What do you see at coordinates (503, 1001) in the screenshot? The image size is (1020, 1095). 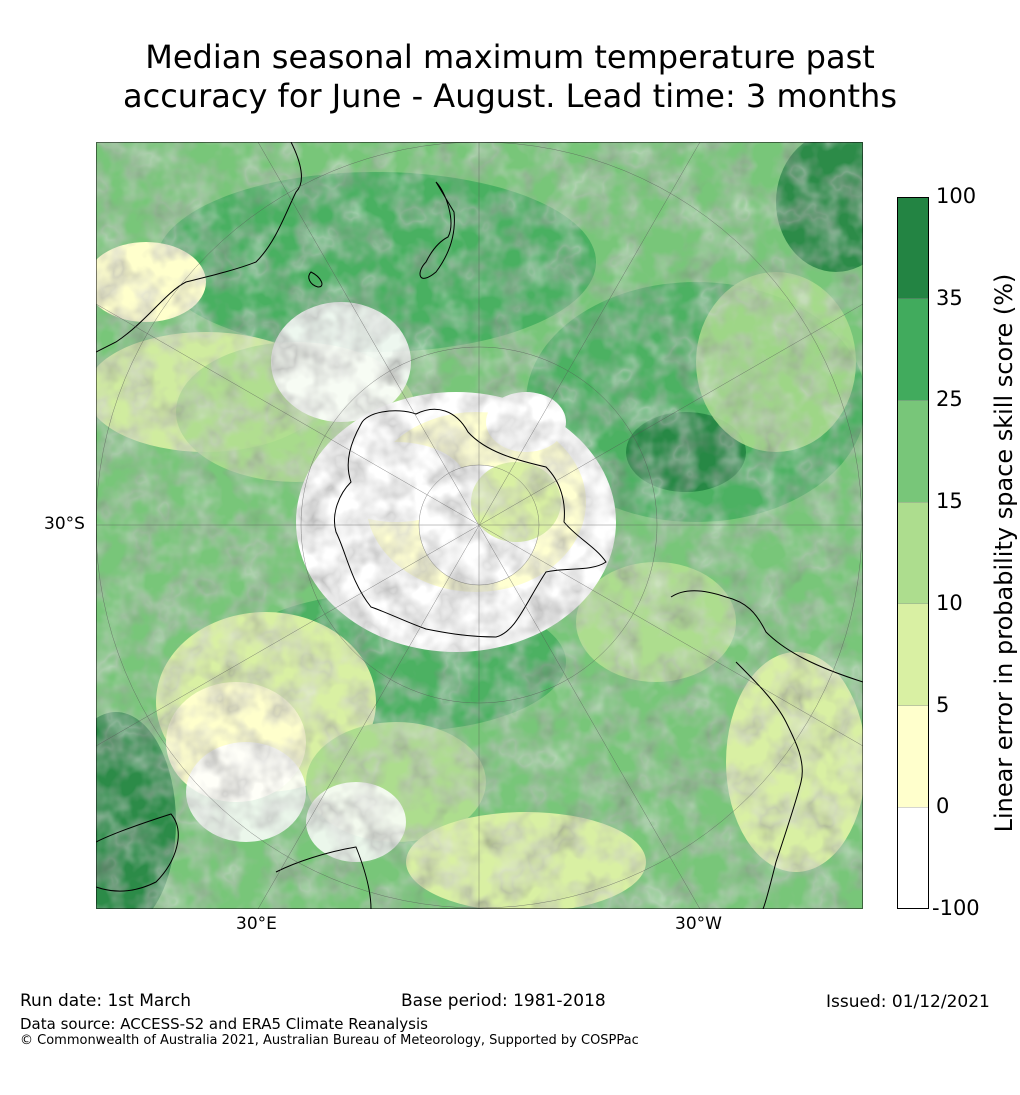 I see `base-period: Base period: 1981-2018` at bounding box center [503, 1001].